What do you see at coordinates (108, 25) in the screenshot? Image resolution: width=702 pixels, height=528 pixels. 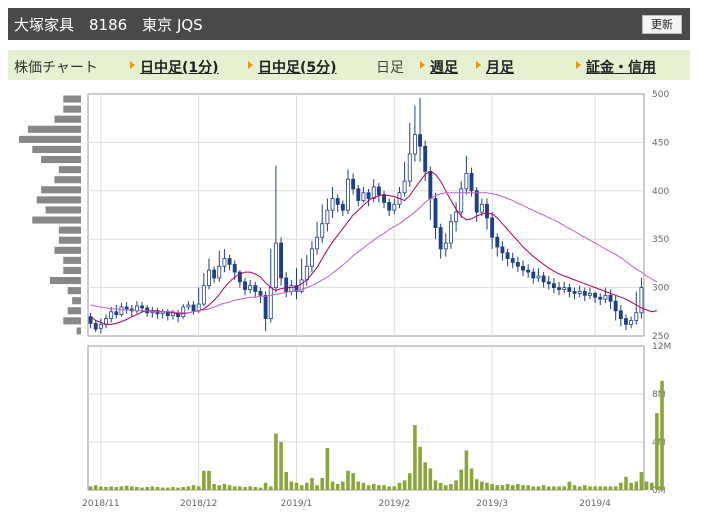 I see `stock-title: 大塚家具 8186 東京 JQS` at bounding box center [108, 25].